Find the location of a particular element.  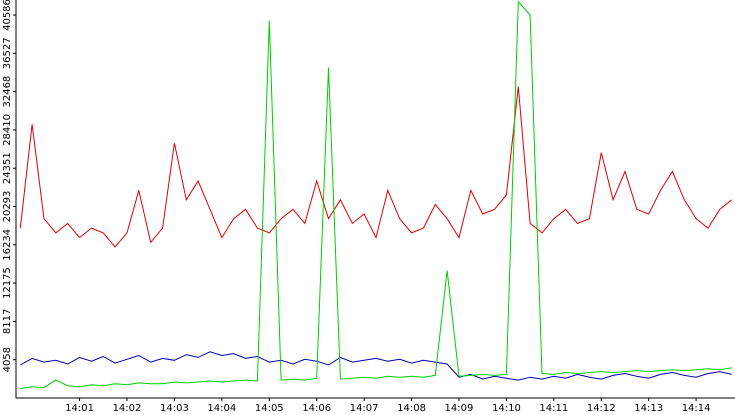

x-tick-label: 14:05 is located at coordinates (269, 408).